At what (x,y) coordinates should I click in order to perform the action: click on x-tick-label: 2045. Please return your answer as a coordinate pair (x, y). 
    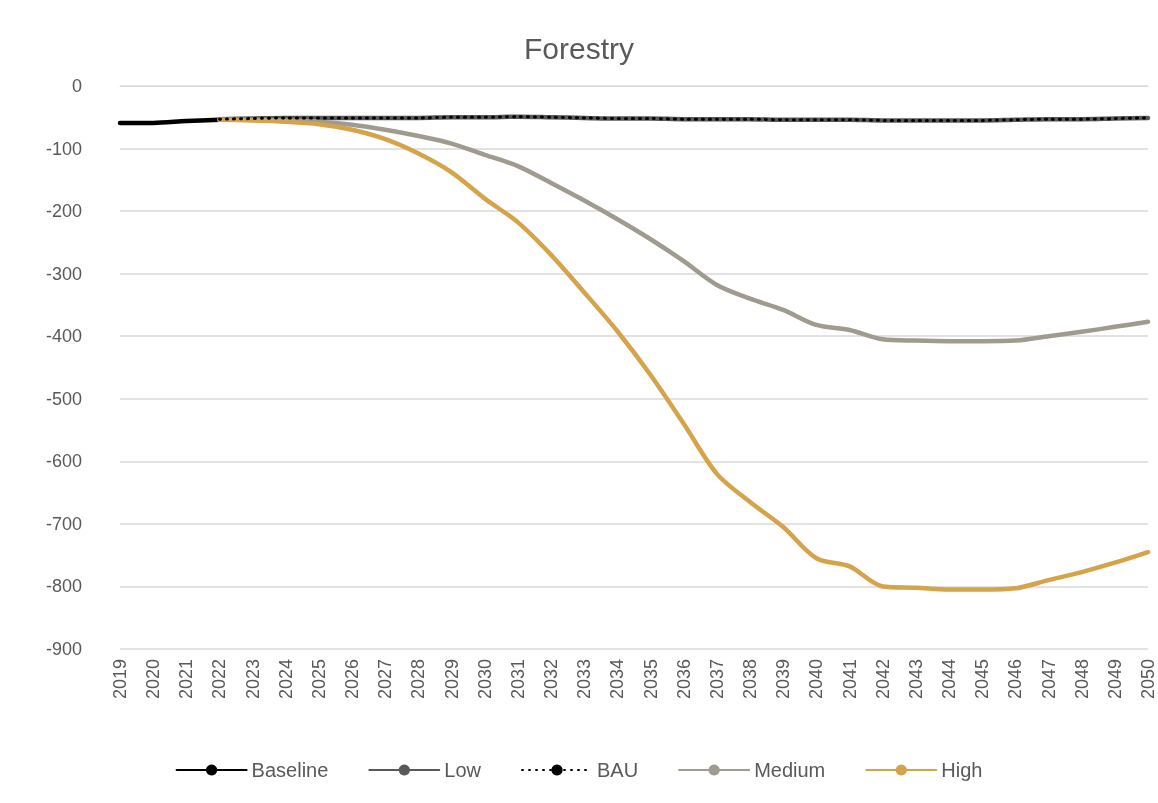
    Looking at the image, I should click on (982, 679).